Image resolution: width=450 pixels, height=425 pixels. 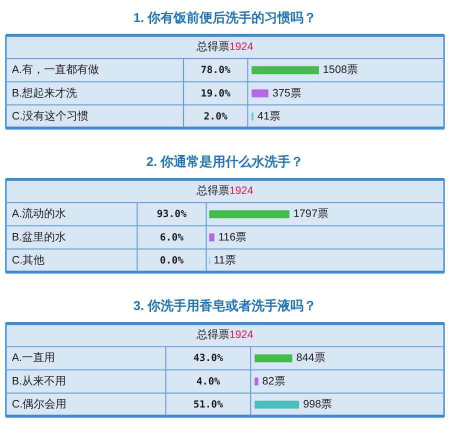 What do you see at coordinates (34, 357) in the screenshot?
I see `y-tick-label: A.一直用` at bounding box center [34, 357].